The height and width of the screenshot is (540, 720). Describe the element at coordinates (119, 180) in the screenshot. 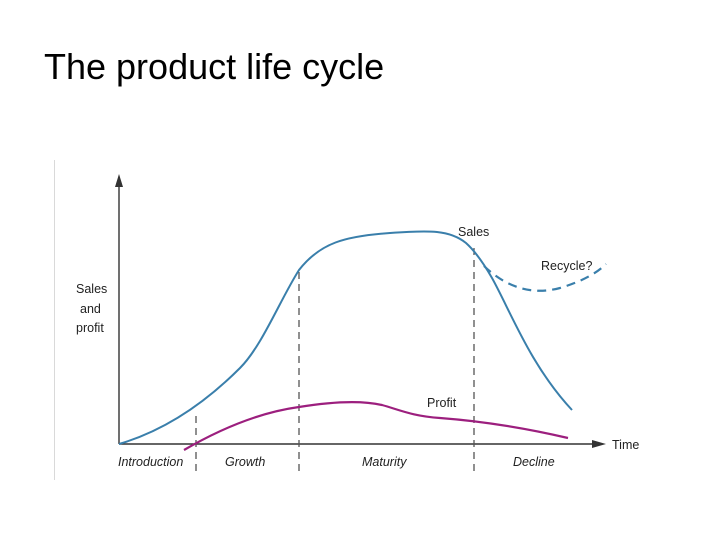

I see `y-axis-arrow-icon` at that location.